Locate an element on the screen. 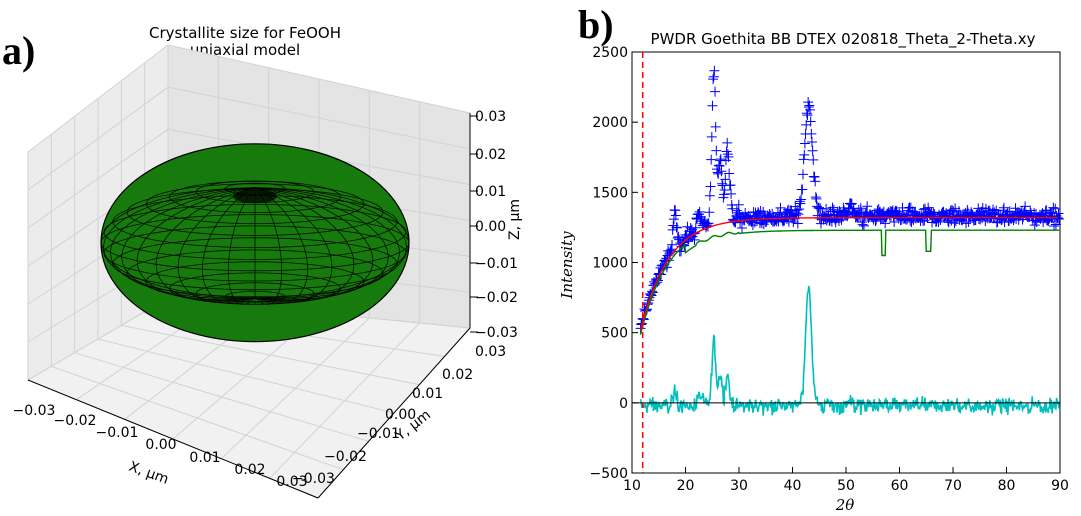 This screenshot has height=516, width=1081. y-tick-label: 0.03 is located at coordinates (490, 352).